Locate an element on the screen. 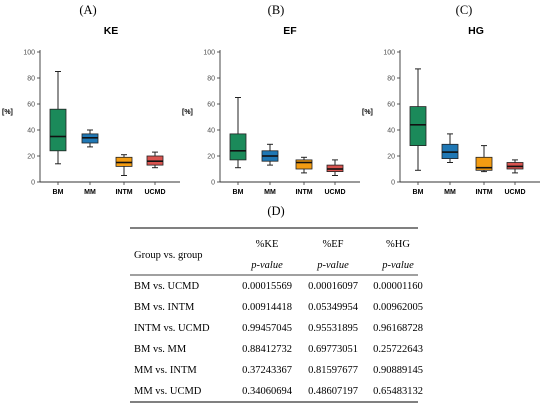 This screenshot has height=406, width=550. row-label: MM vs. UCMD is located at coordinates (168, 391).